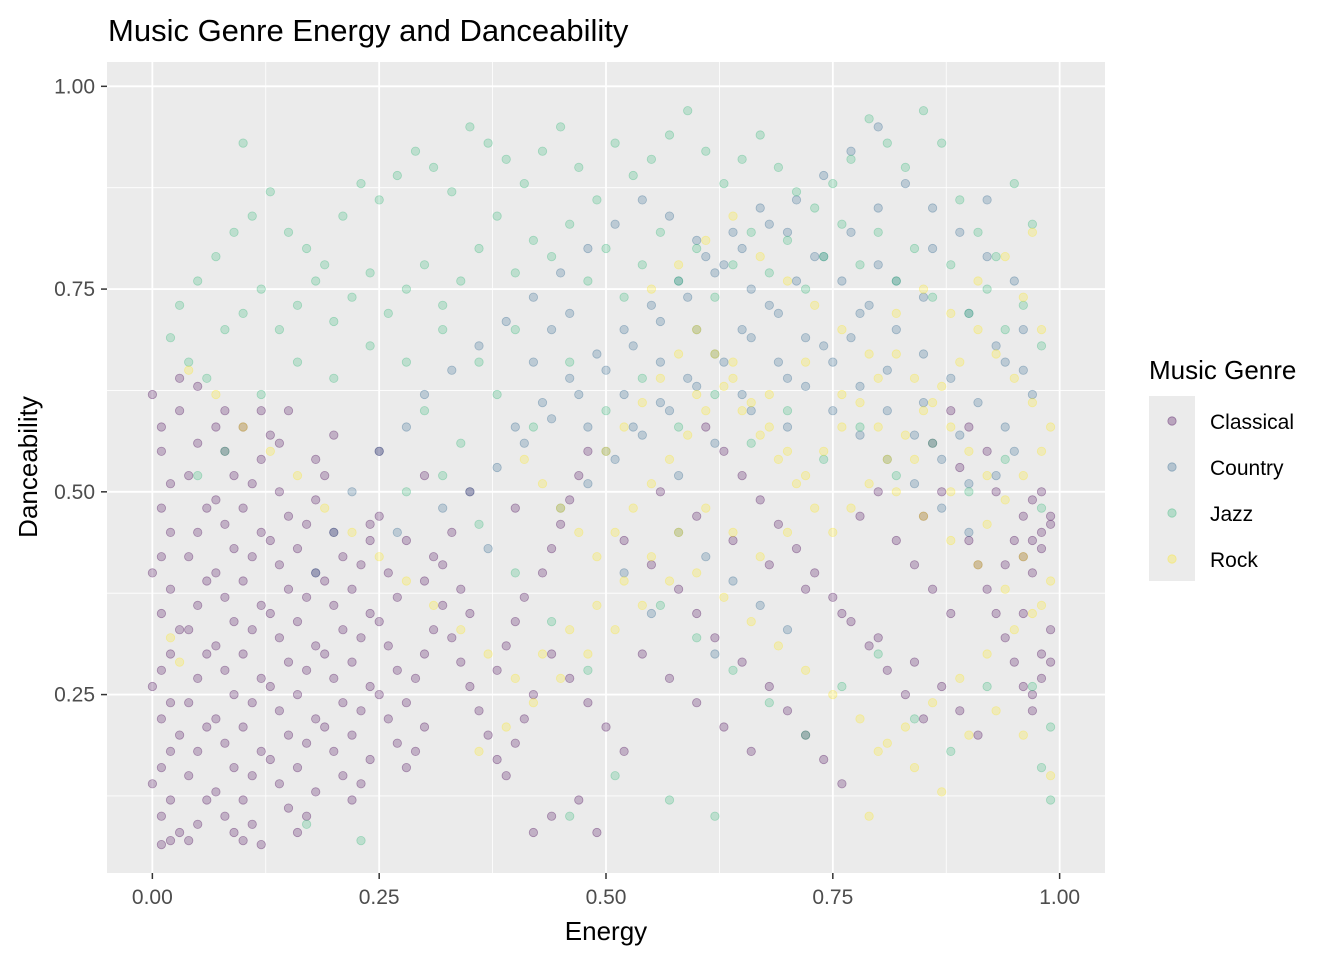 The image size is (1344, 960). I want to click on x-axis-title: Energy, so click(606, 931).